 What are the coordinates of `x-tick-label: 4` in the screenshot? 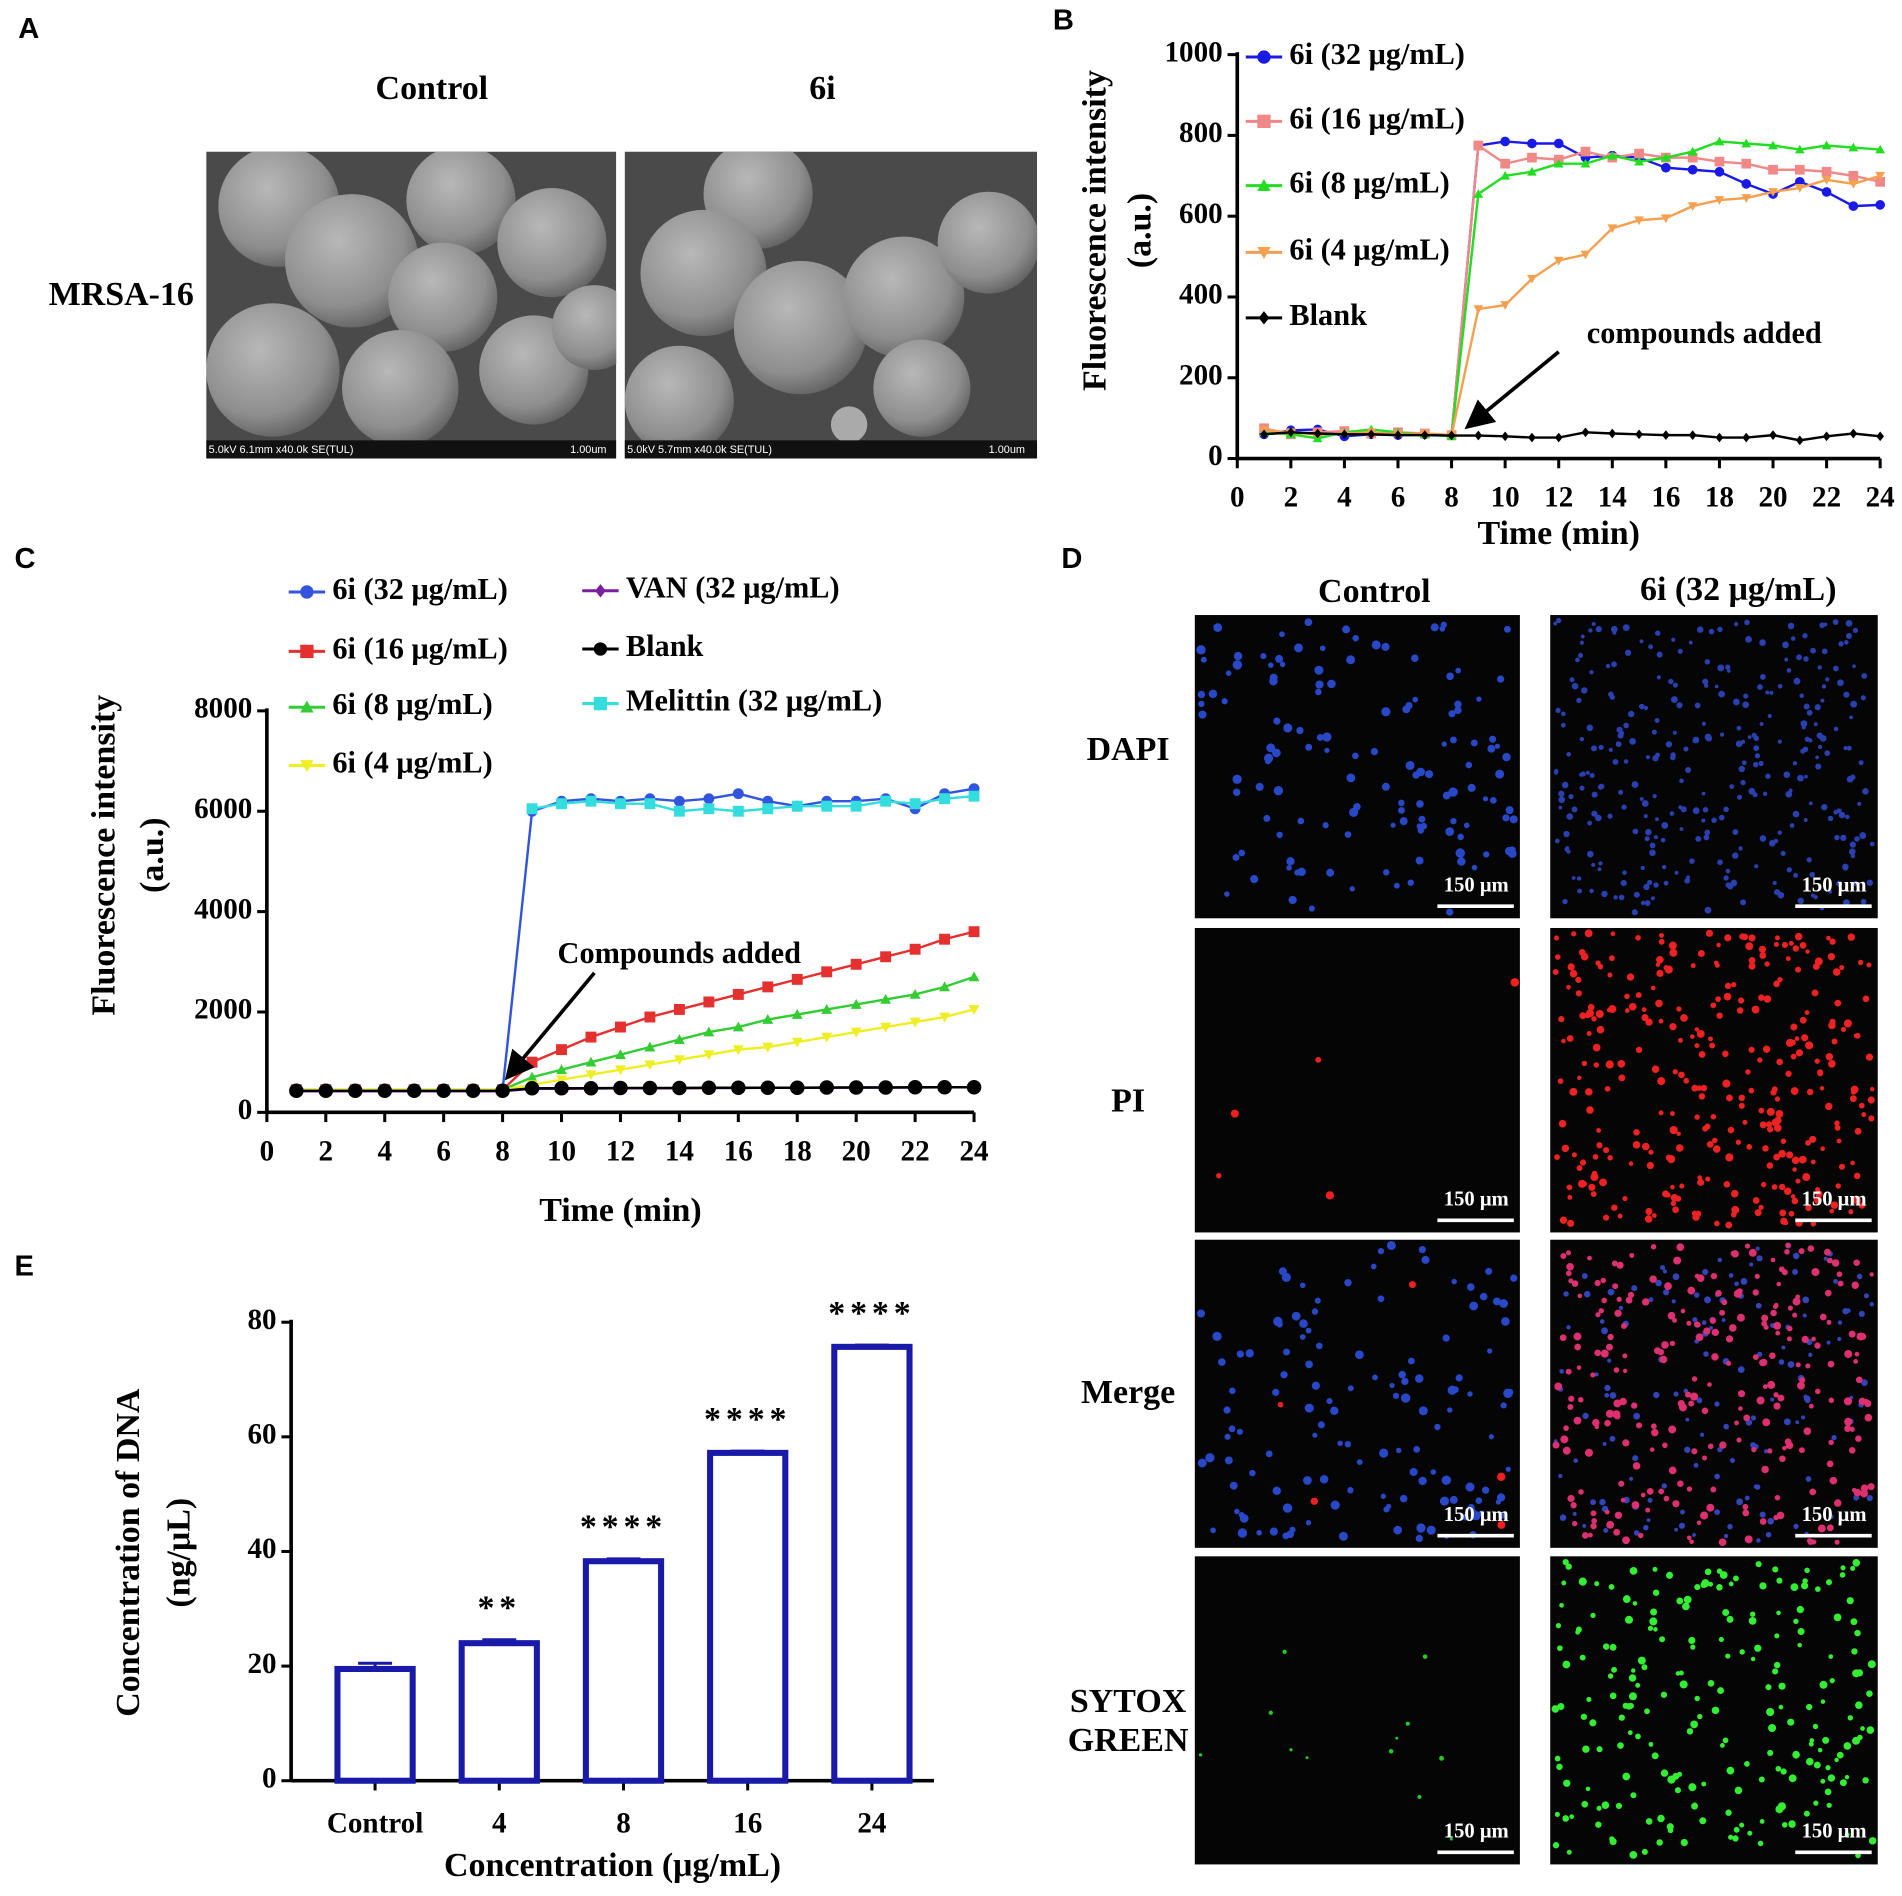 It's located at (1344, 497).